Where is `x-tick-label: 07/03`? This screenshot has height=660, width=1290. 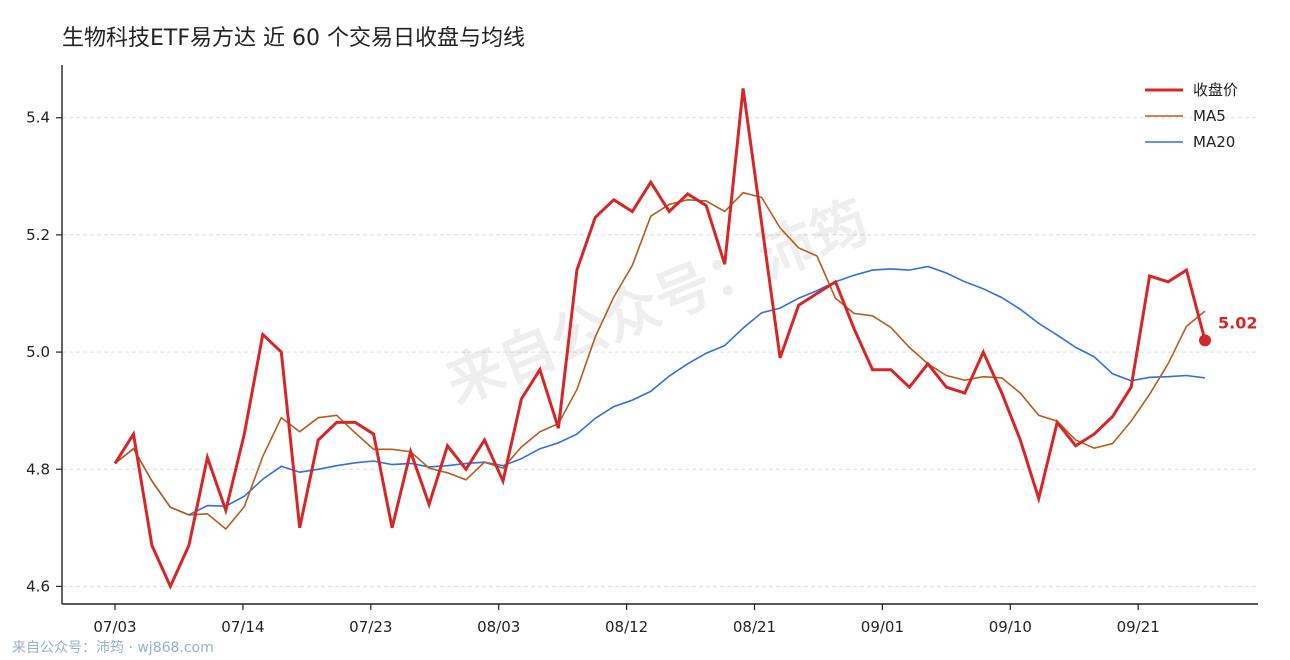 x-tick-label: 07/03 is located at coordinates (114, 627).